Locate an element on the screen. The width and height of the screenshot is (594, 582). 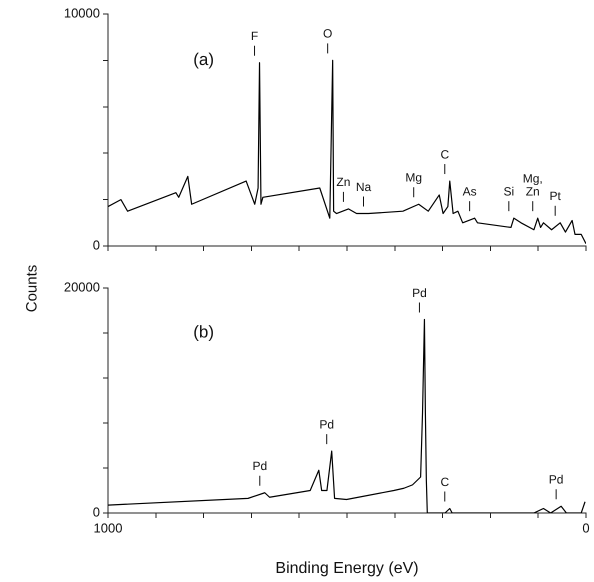
annotation: Zn is located at coordinates (343, 182).